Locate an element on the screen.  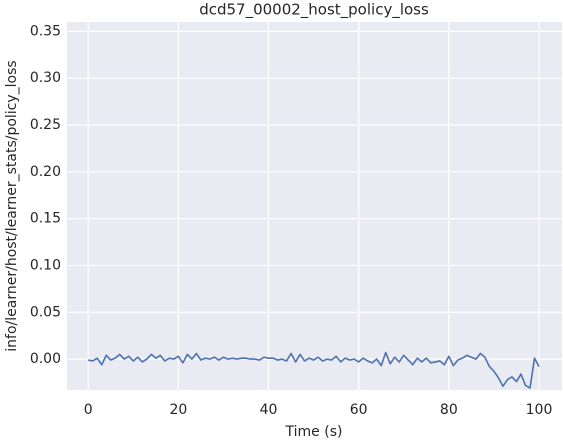
y-tick-label: 0.05 is located at coordinates (45, 312).